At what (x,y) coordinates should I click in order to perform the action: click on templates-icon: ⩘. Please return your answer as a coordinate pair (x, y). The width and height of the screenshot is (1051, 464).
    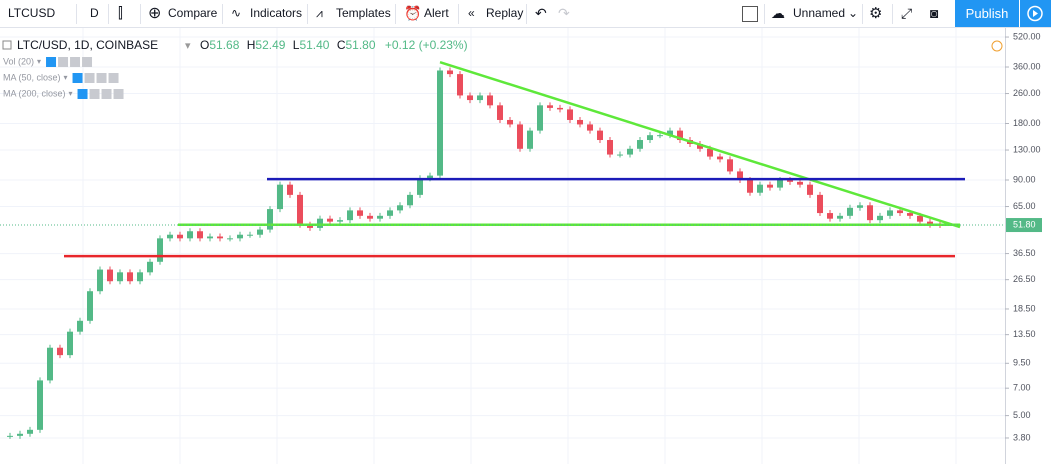
    Looking at the image, I should click on (319, 13).